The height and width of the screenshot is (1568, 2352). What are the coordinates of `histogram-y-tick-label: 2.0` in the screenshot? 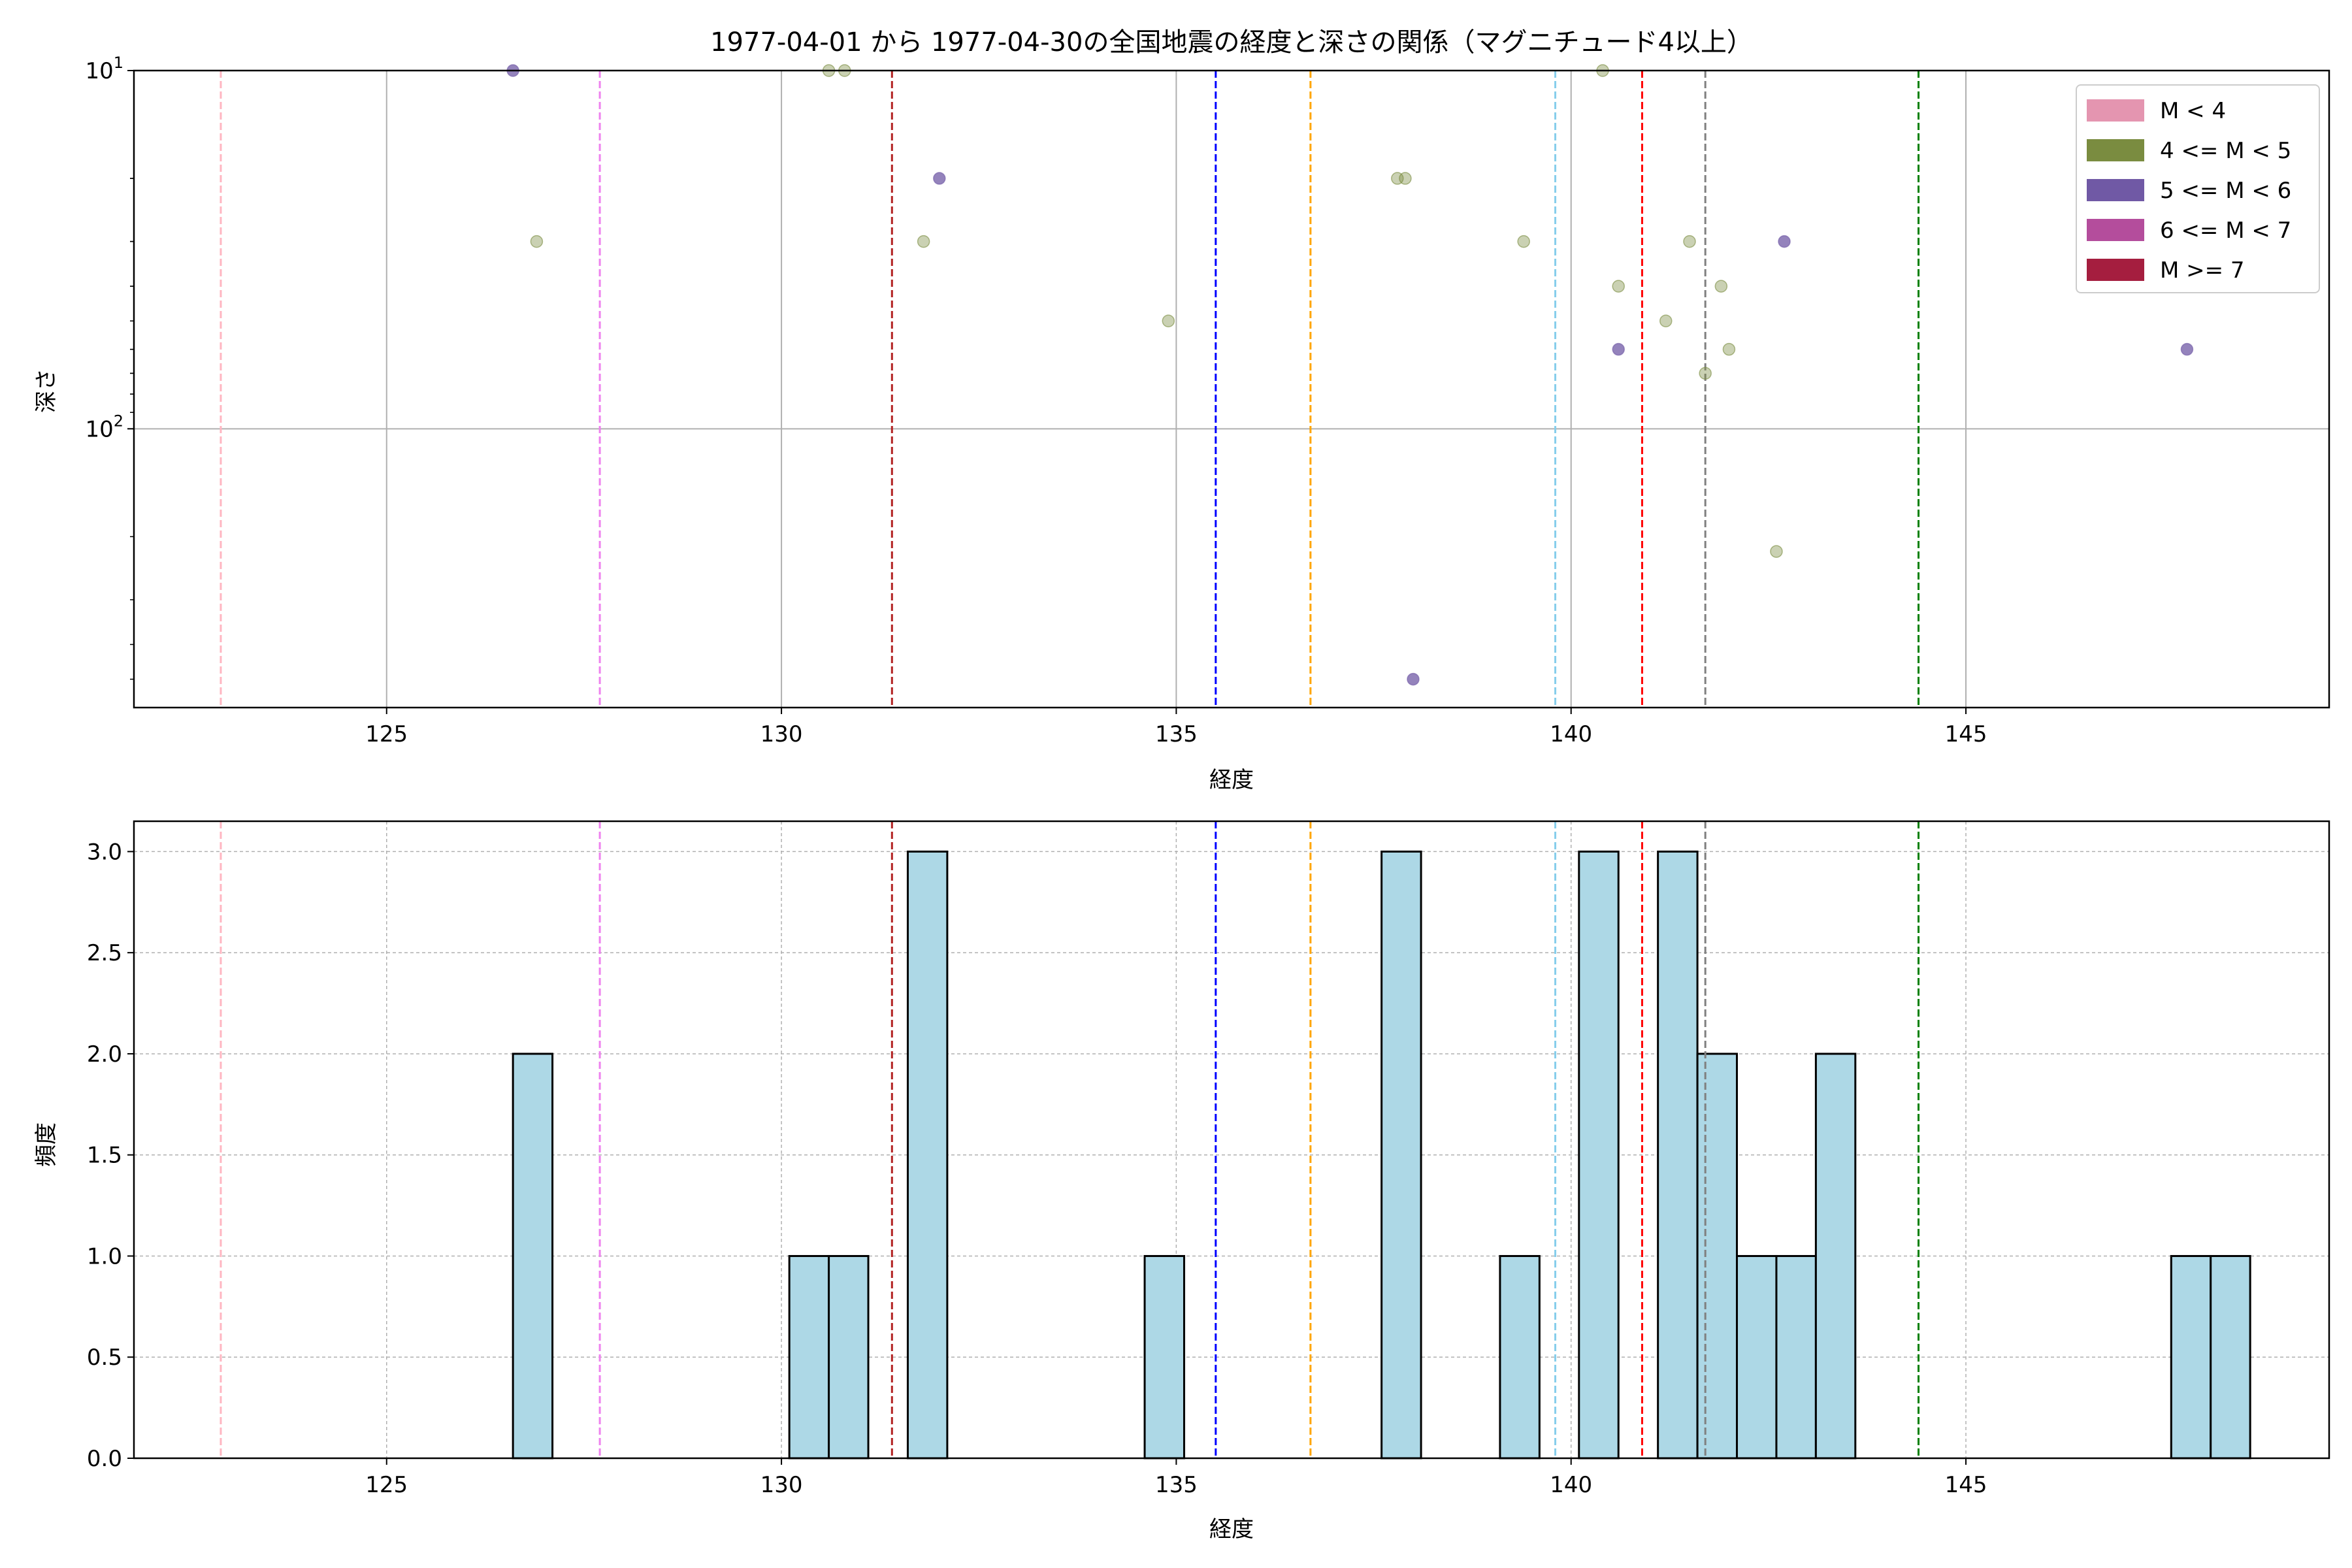 It's located at (104, 1054).